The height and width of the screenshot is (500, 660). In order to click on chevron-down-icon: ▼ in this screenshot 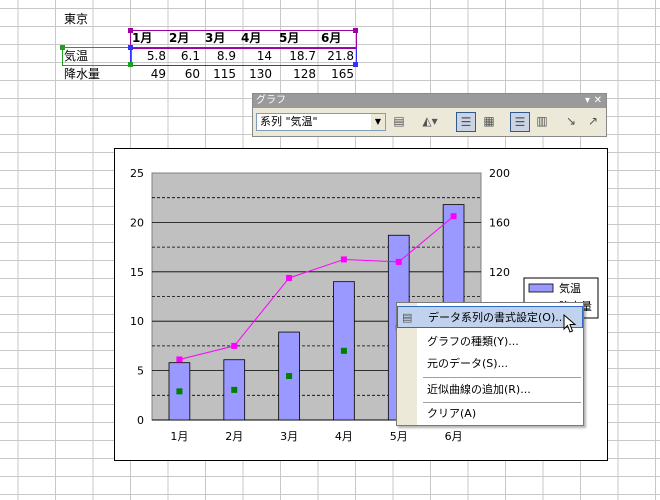, I will do `click(378, 122)`.